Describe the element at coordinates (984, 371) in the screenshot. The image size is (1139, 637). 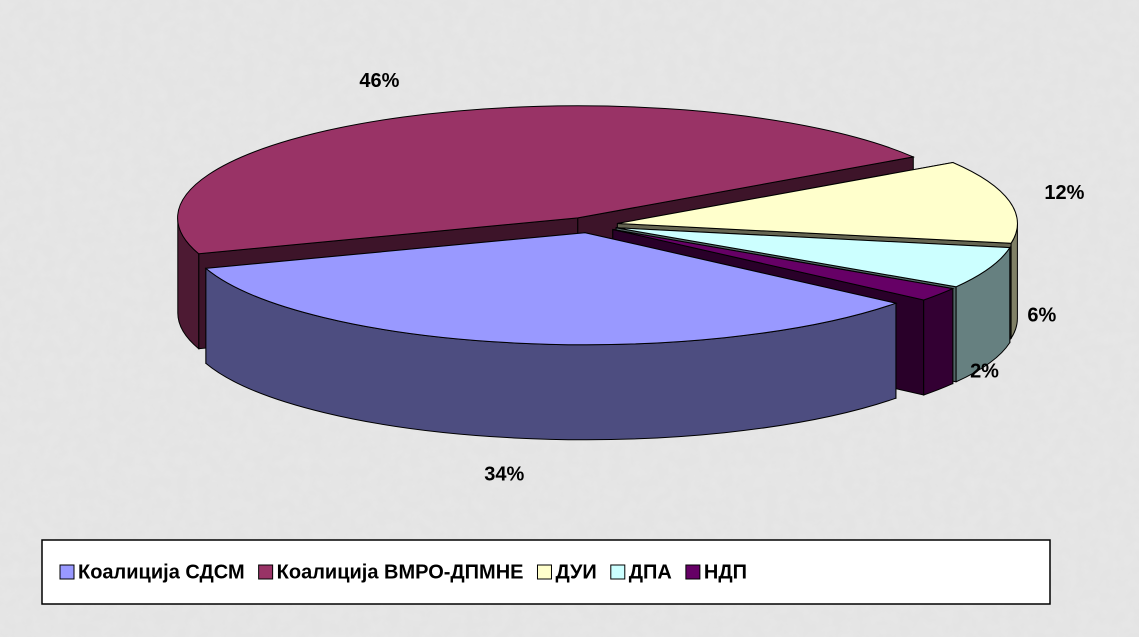
I see `data-label: 2%` at that location.